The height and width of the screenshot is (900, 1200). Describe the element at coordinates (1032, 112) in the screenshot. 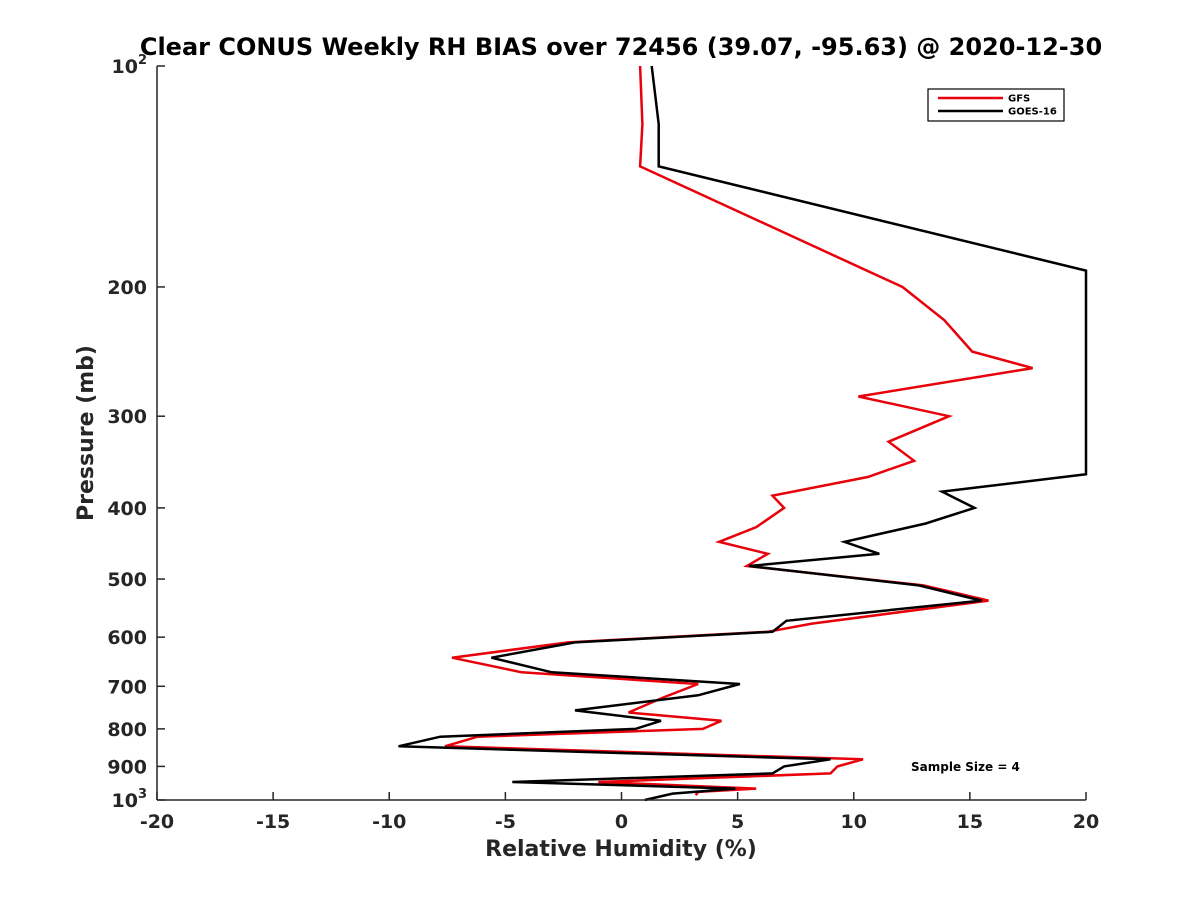

I see `legend-label-goes-16: GOES-16` at that location.